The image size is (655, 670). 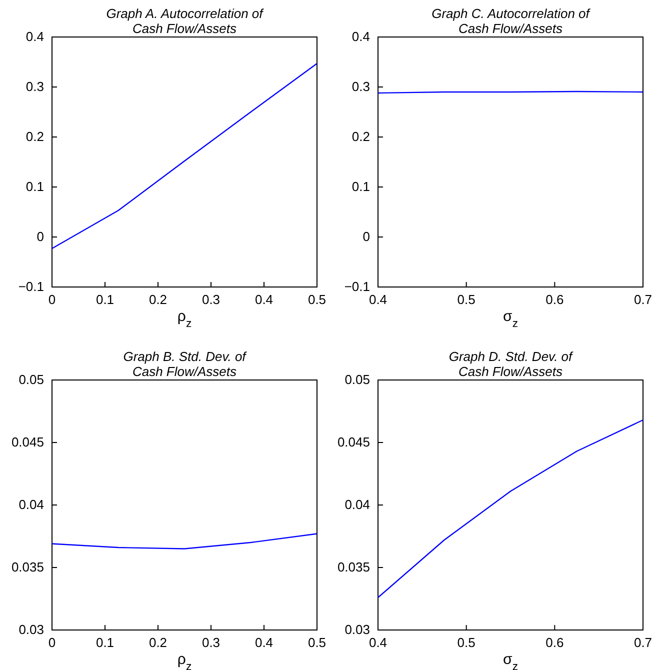 What do you see at coordinates (511, 21) in the screenshot?
I see `chart-title: Graph C. Autocorrelation of Cash Flow/Assets` at bounding box center [511, 21].